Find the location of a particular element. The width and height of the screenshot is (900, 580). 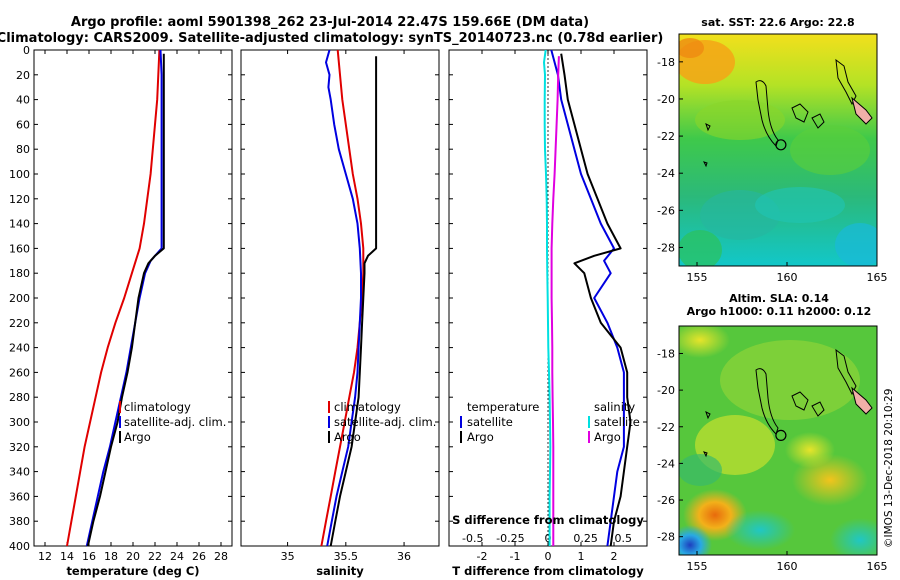

x-tick-label: 2 is located at coordinates (614, 556).